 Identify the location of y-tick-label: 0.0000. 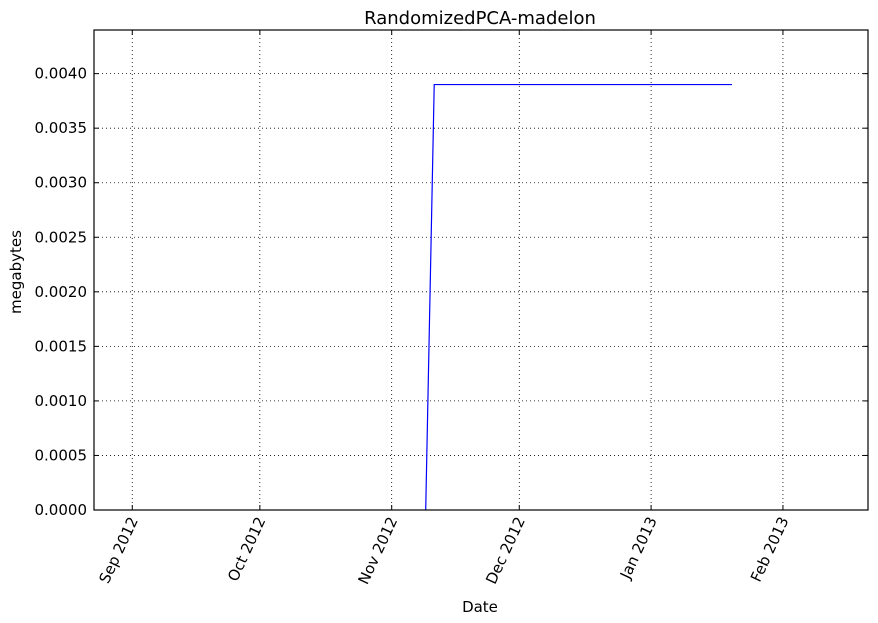
(61, 510).